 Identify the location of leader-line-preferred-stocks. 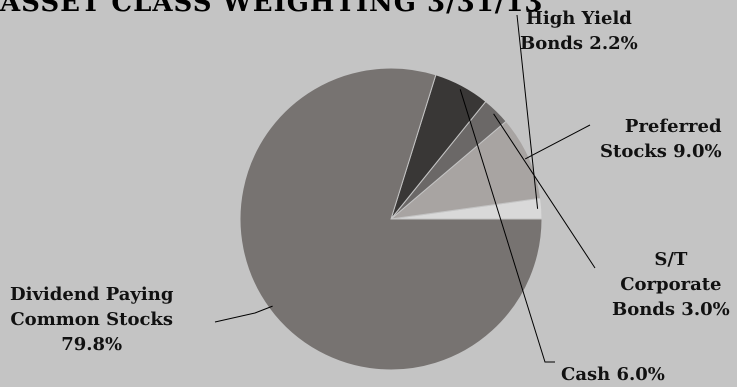
(557, 142).